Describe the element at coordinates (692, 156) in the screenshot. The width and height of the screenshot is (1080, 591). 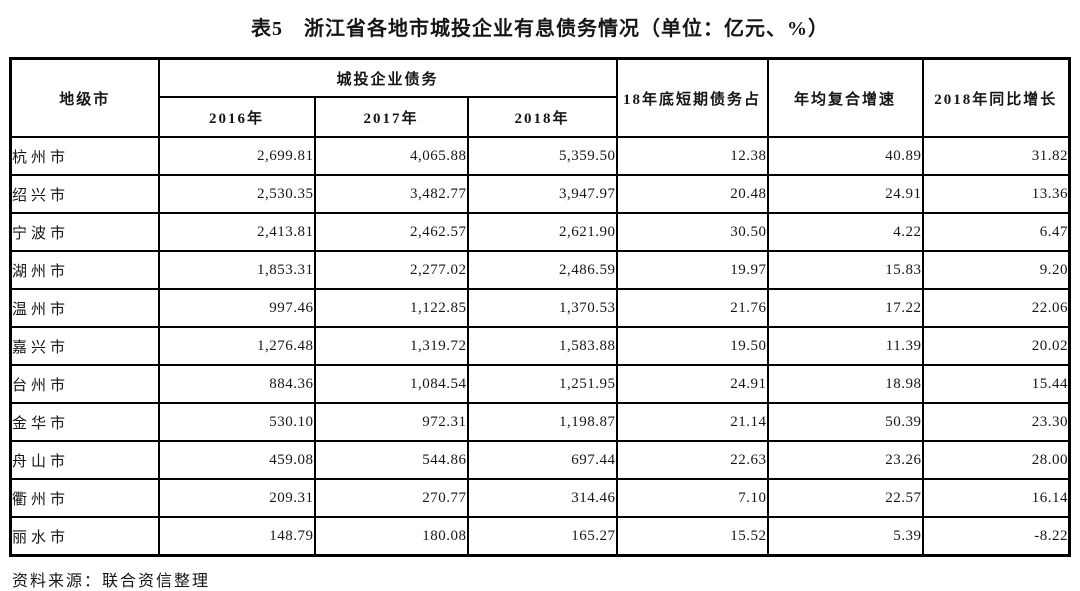
I see `short-term-cell: 12.38` at that location.